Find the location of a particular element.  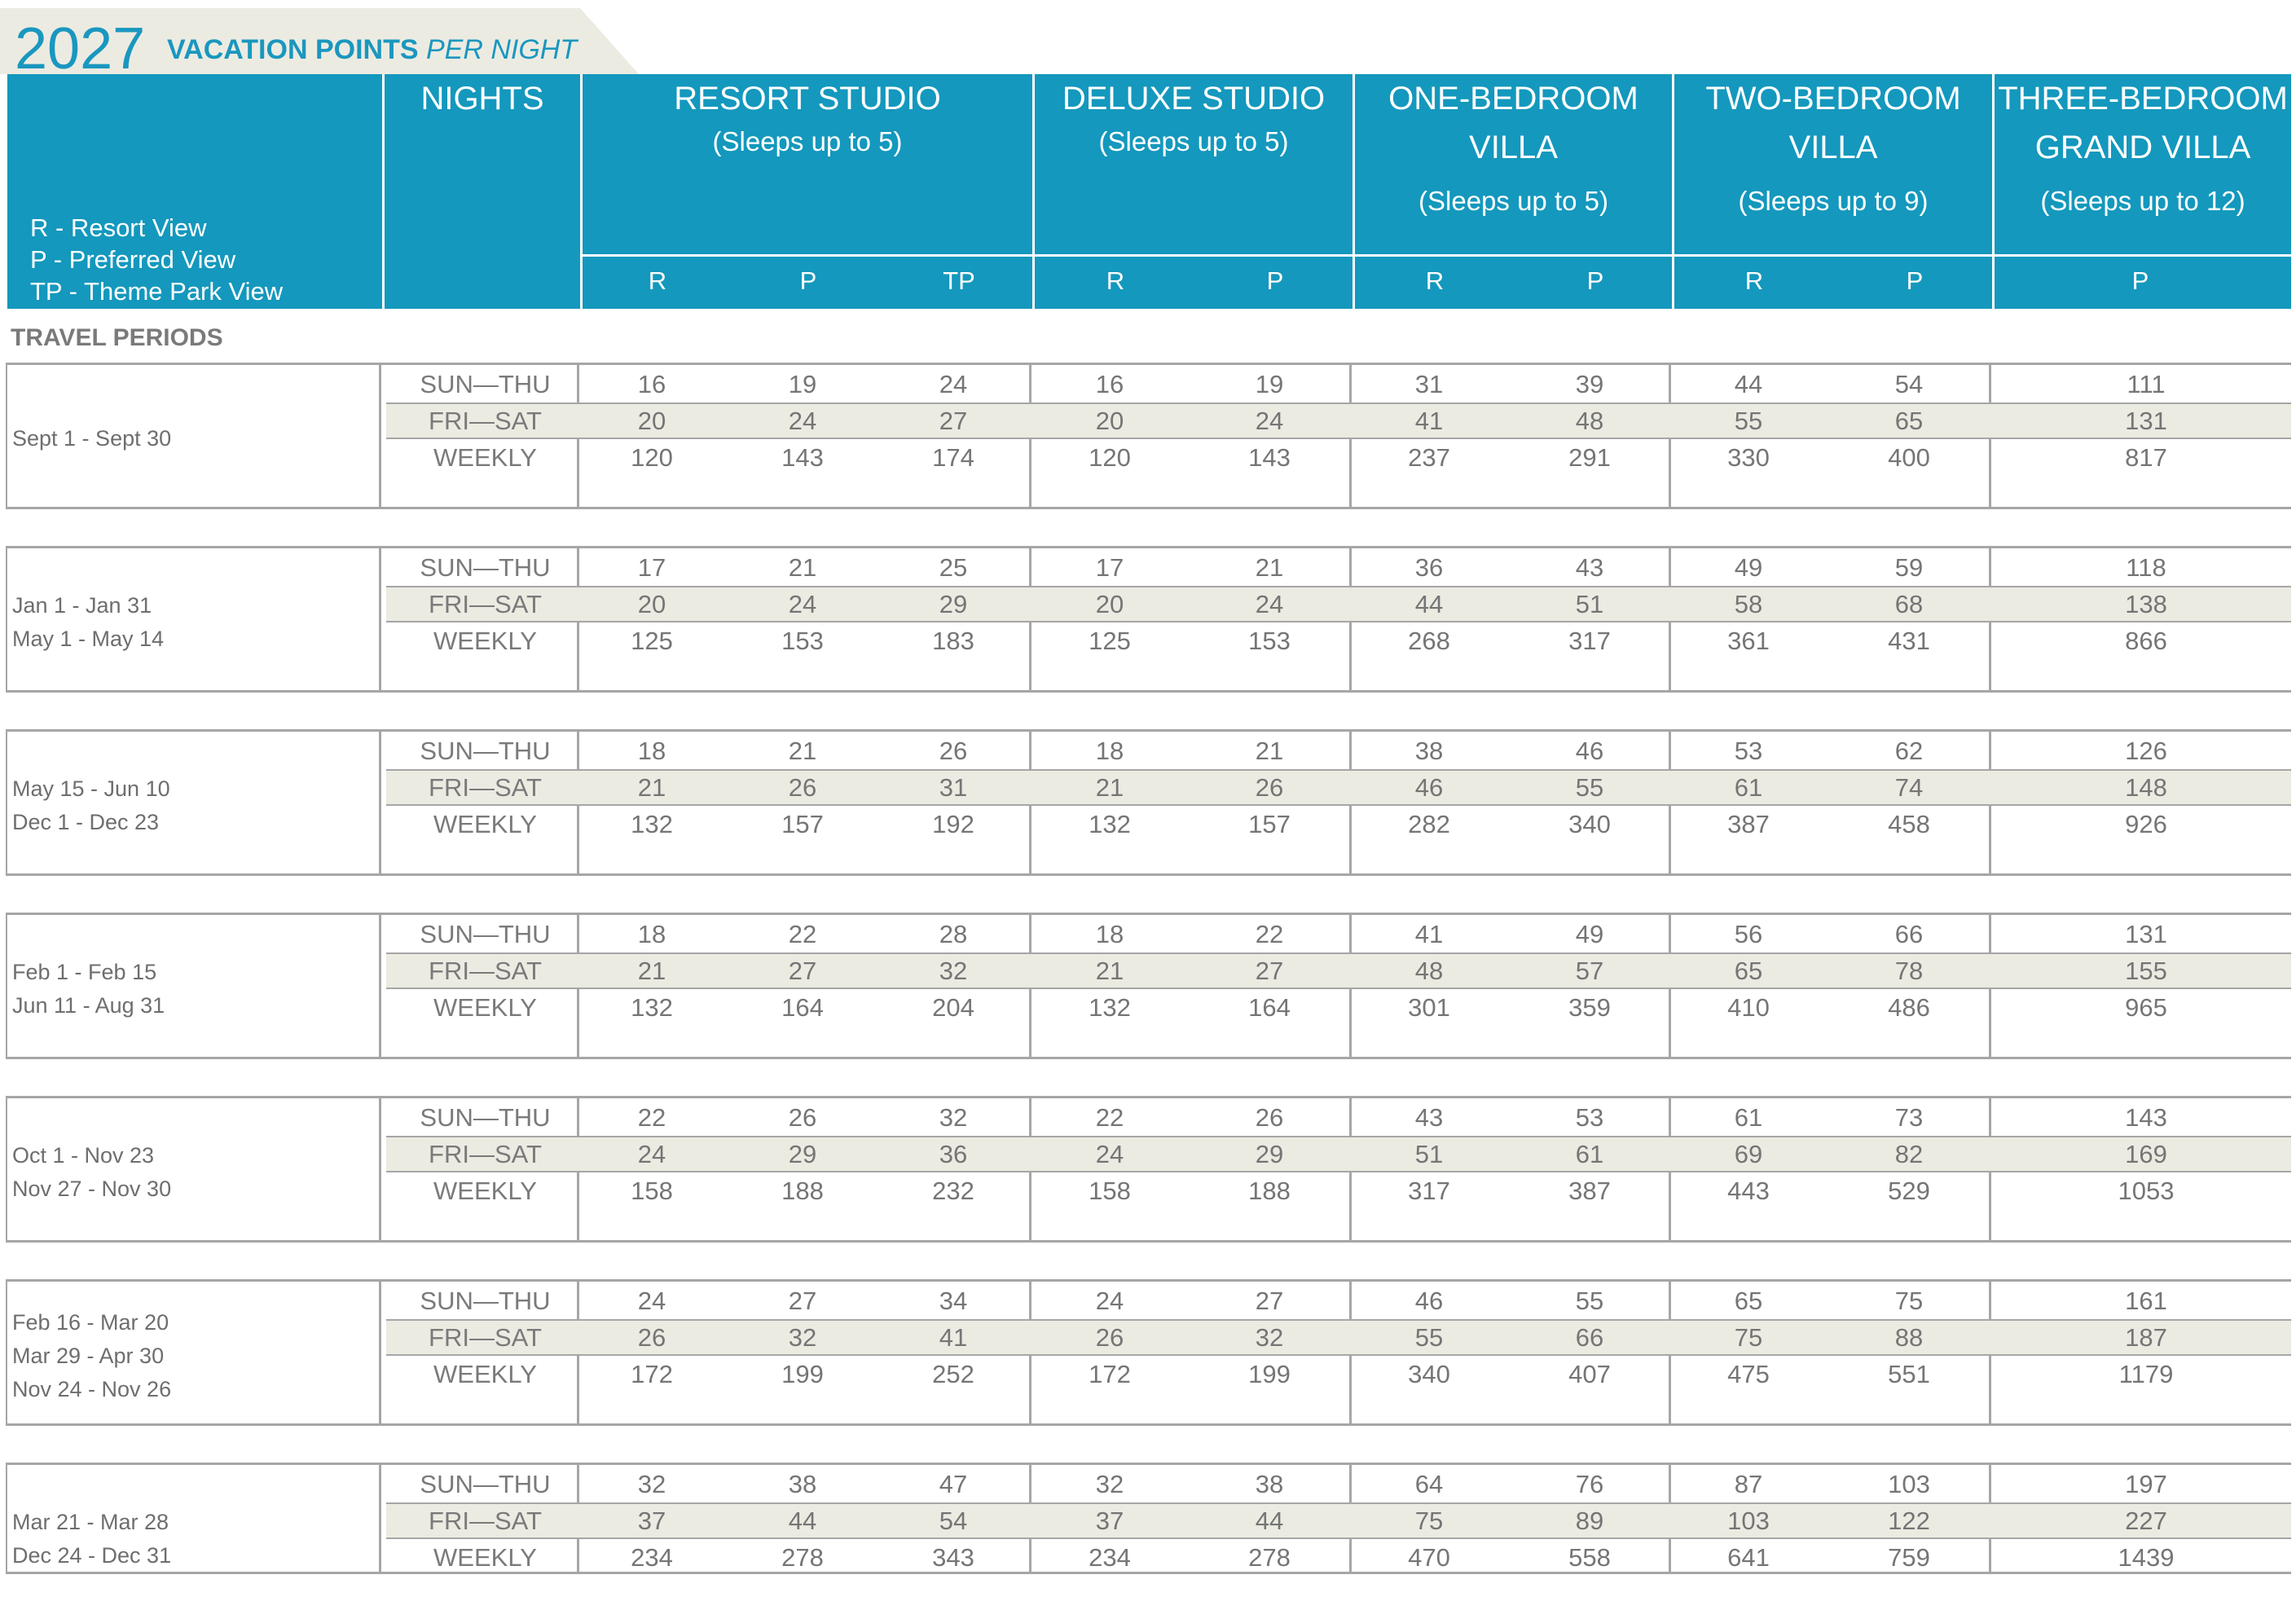

points-cell: 27 is located at coordinates (1270, 1301).